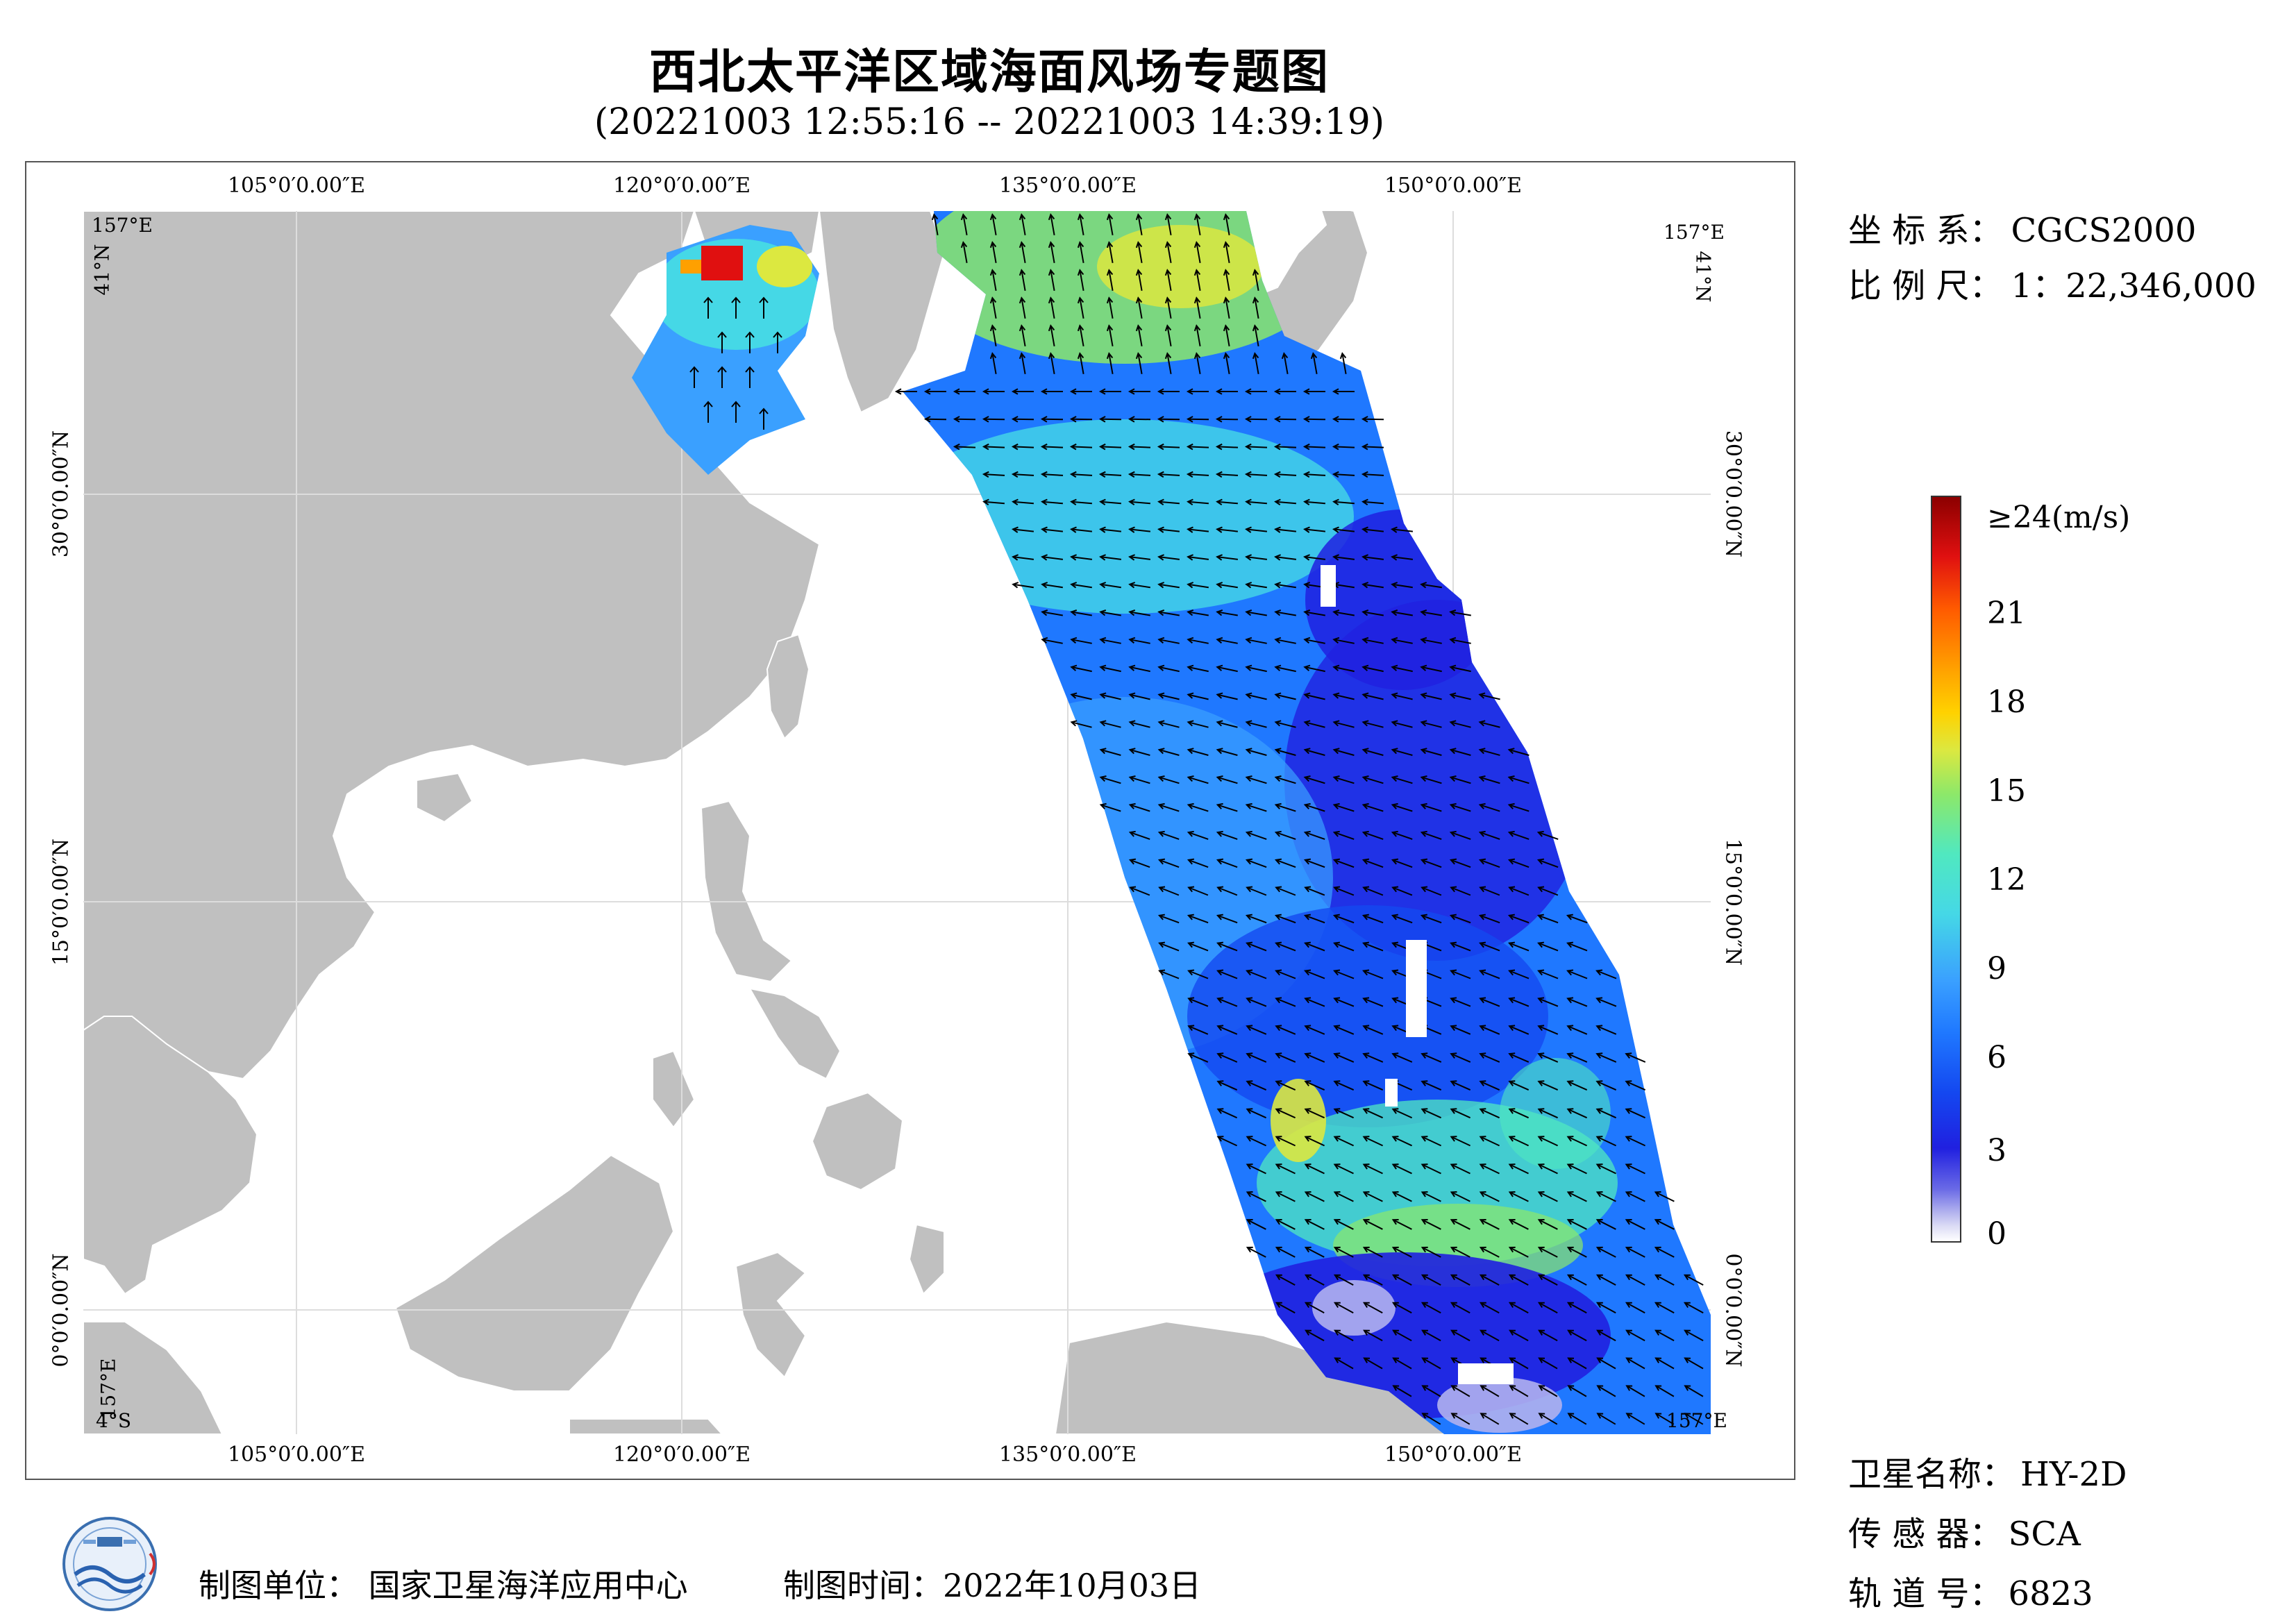 The height and width of the screenshot is (1623, 2296). I want to click on hainan, so click(445, 797).